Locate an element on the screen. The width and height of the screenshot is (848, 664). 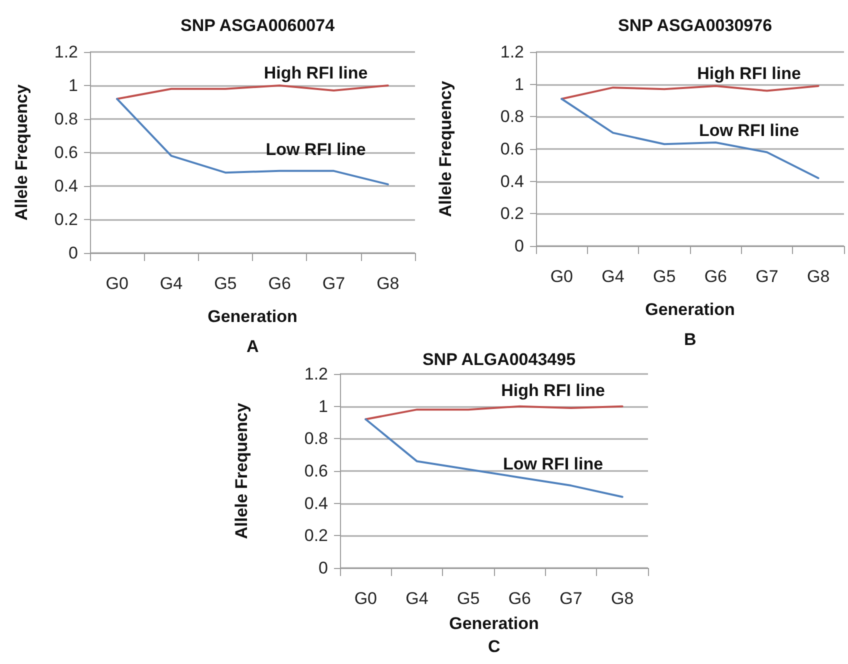
chart-title: SNP ASGA0030976 is located at coordinates (695, 25).